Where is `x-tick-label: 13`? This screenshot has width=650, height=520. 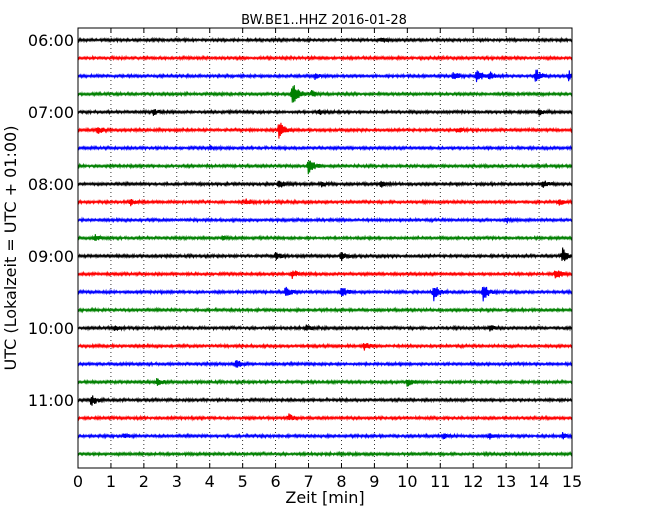
x-tick-label: 13 is located at coordinates (506, 481).